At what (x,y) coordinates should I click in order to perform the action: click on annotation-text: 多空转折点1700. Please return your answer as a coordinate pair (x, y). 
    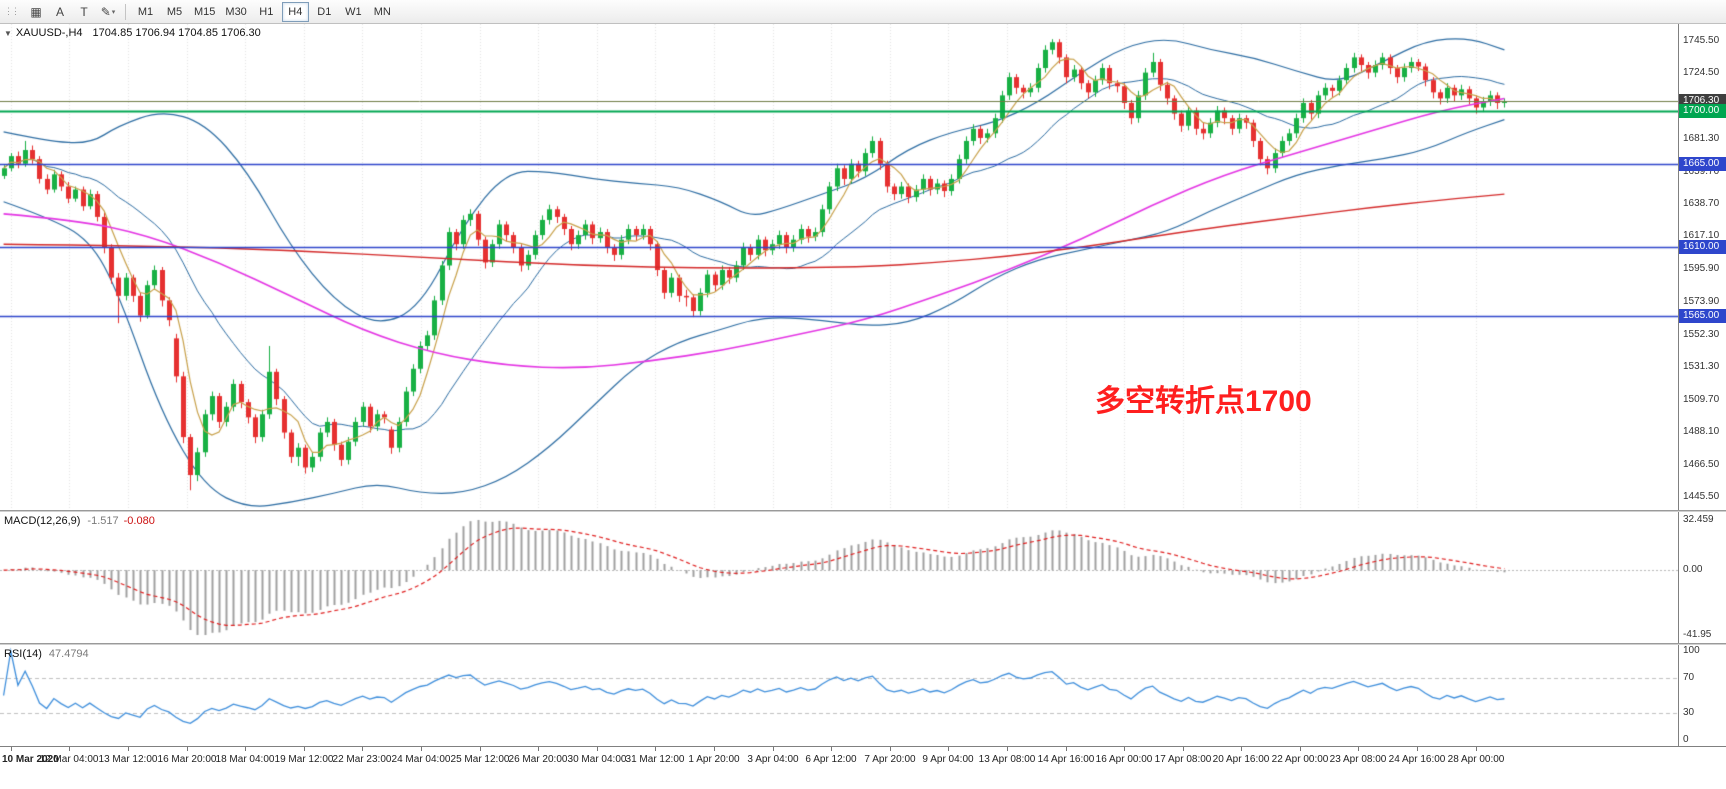
    Looking at the image, I should click on (1203, 401).